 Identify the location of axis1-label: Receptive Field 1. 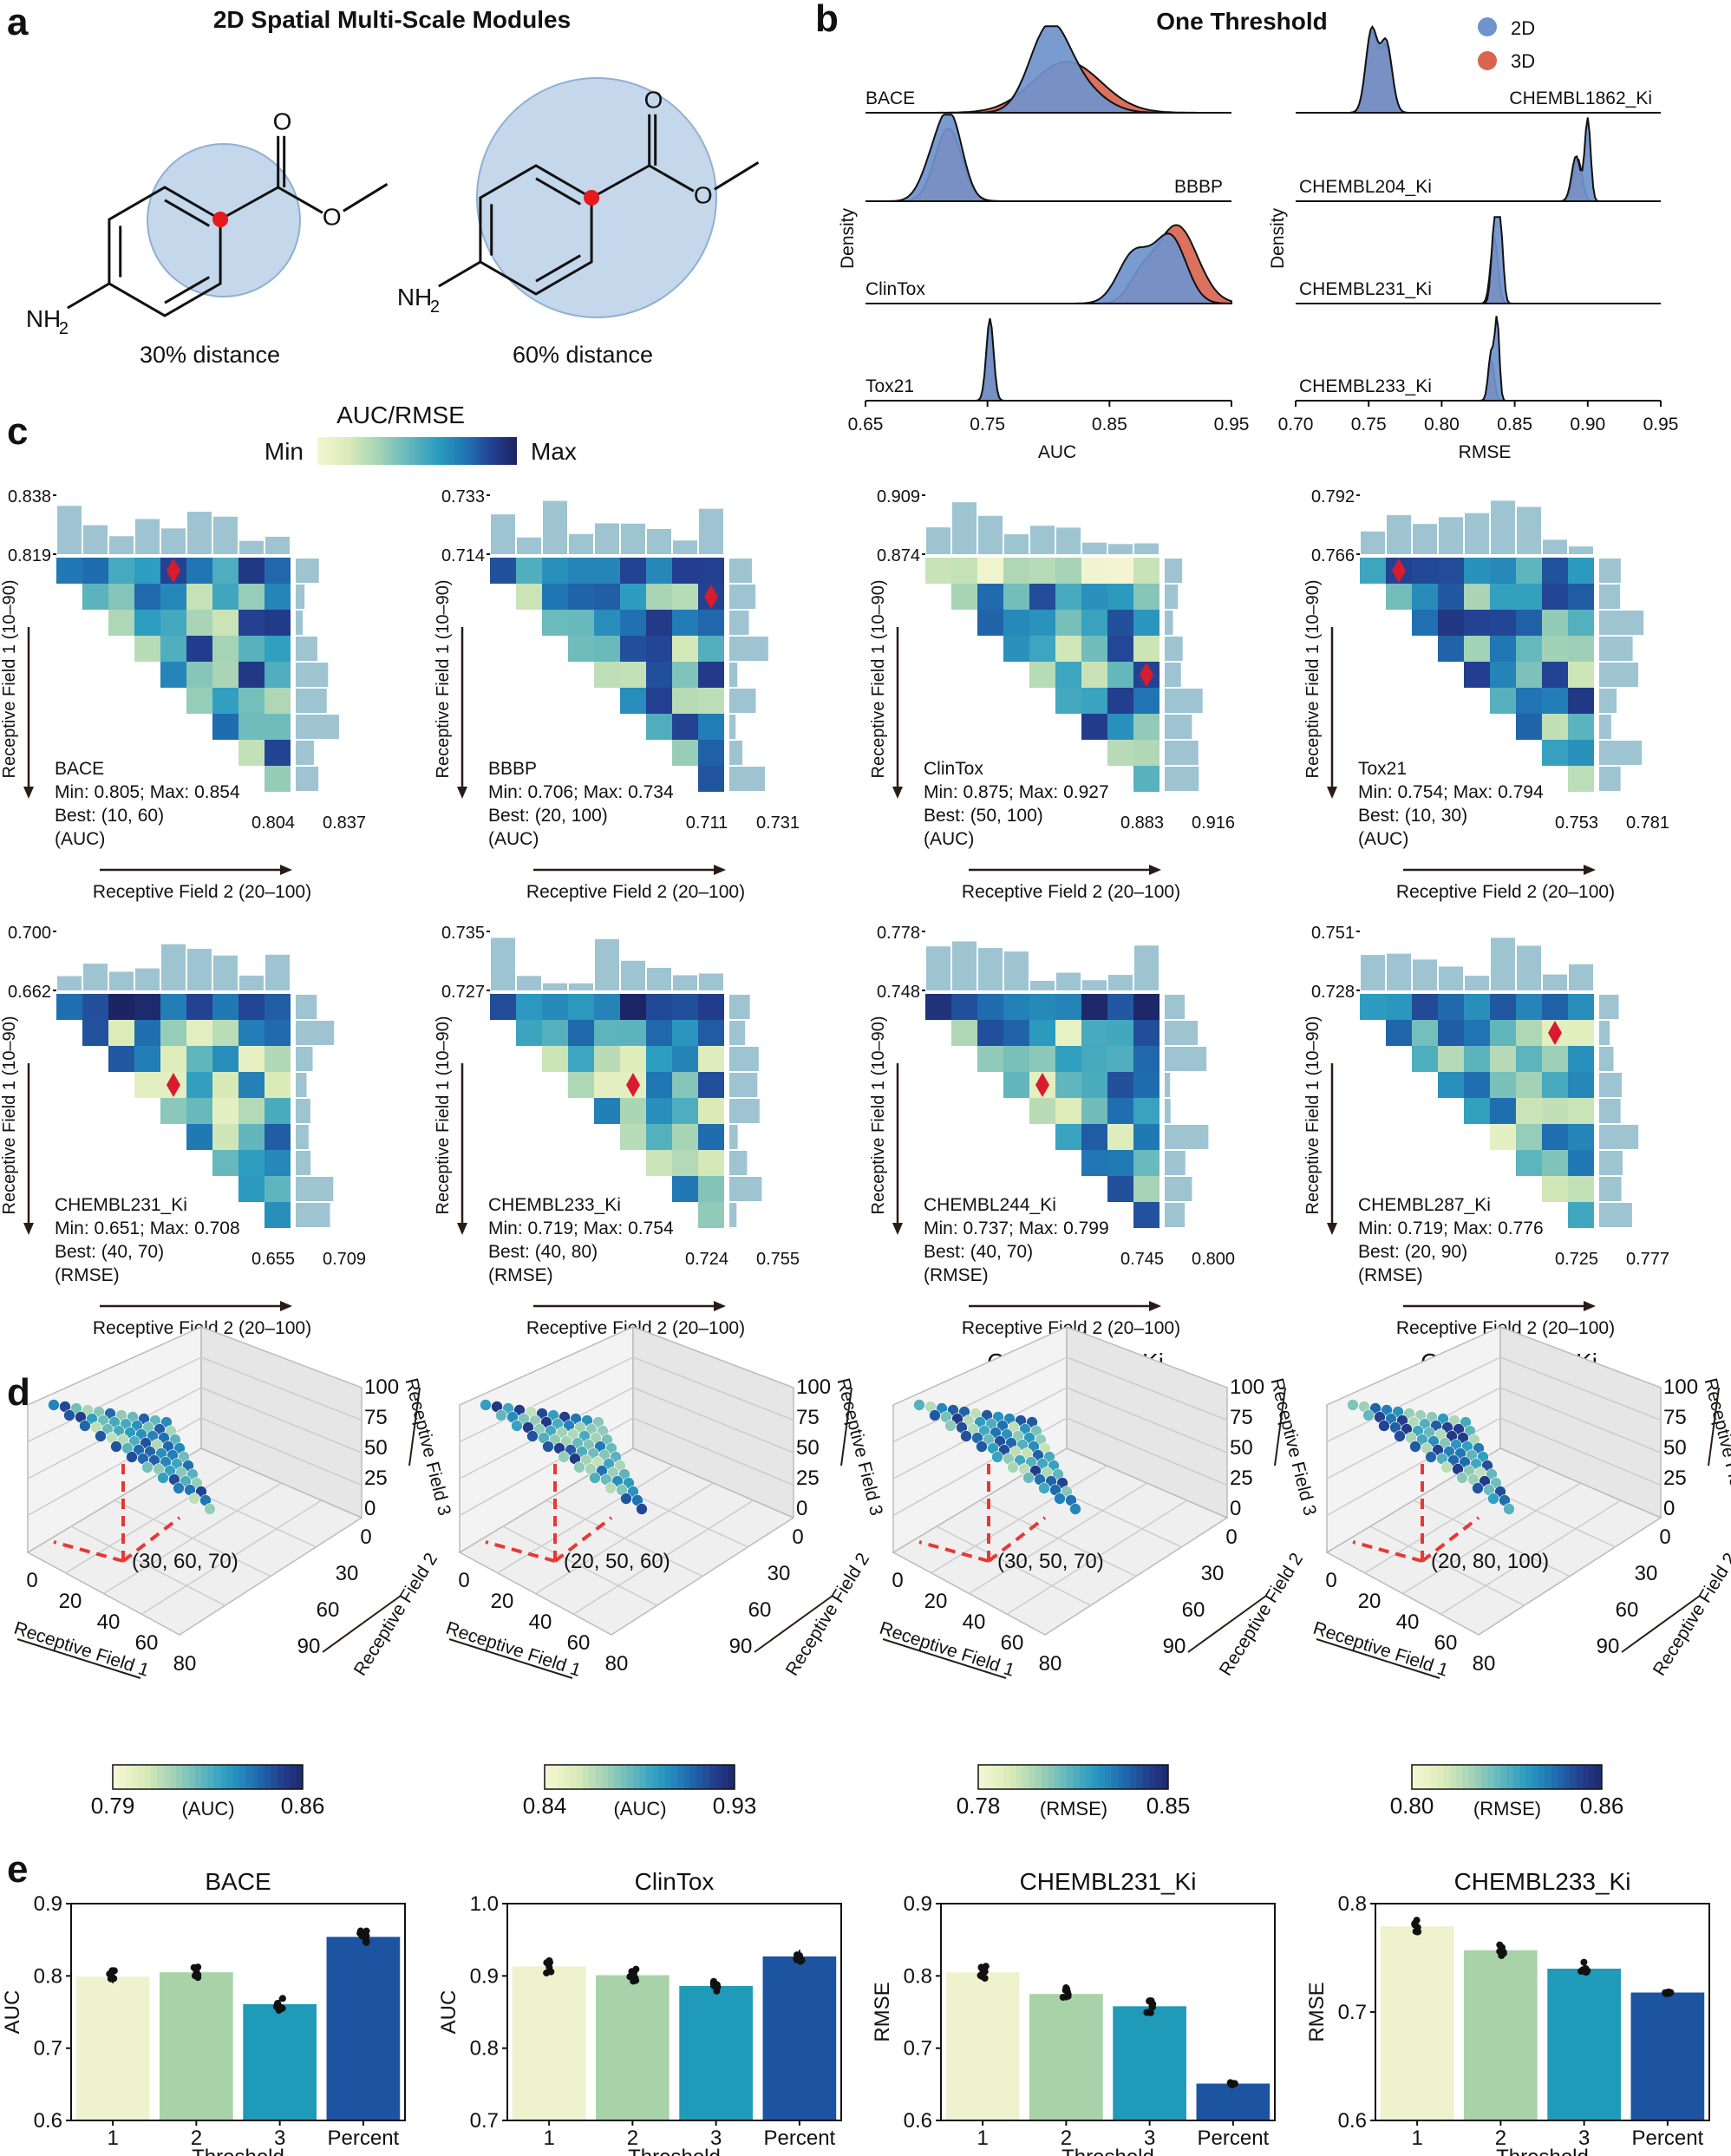
(81, 1650).